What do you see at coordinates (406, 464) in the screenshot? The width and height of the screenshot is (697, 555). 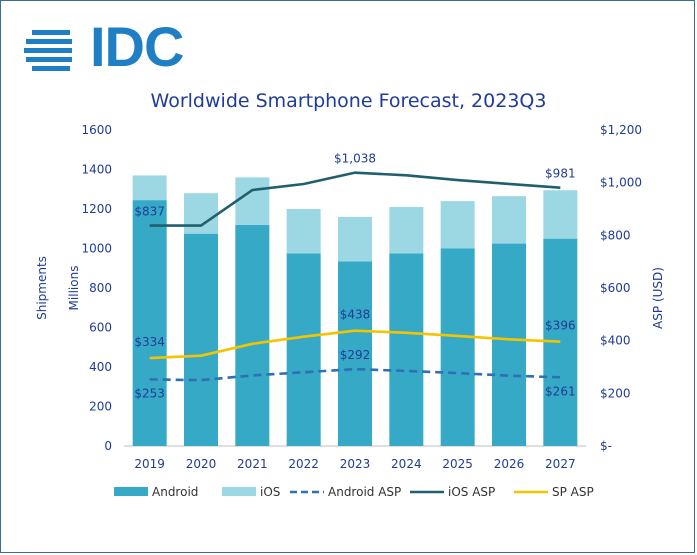 I see `x-tick-label: 2024` at bounding box center [406, 464].